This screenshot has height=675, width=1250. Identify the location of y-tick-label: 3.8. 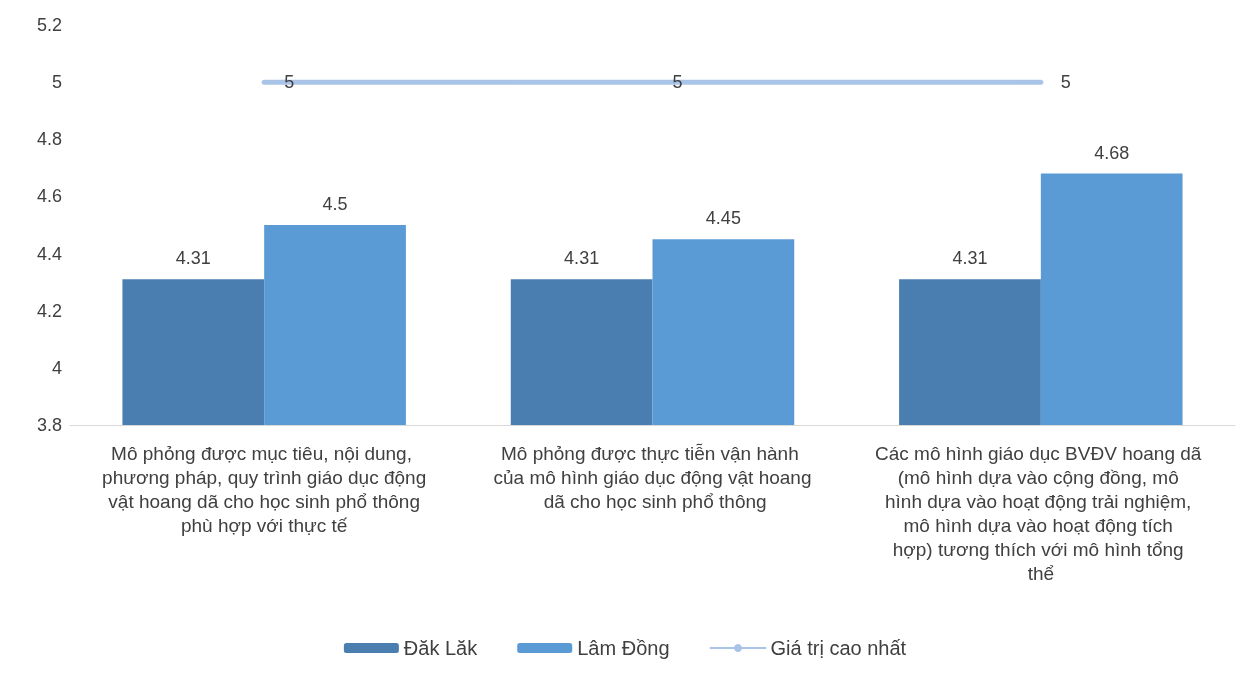
(49, 425).